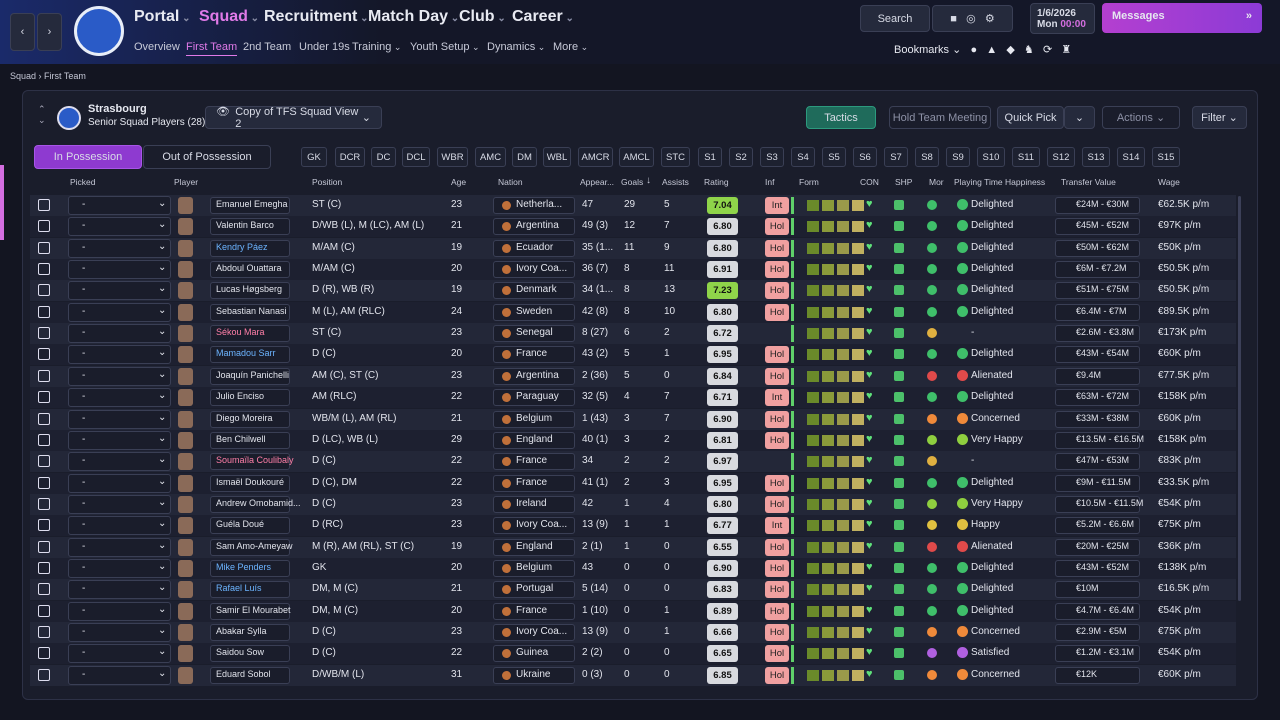  What do you see at coordinates (490, 157) in the screenshot?
I see `position-button: AMC` at bounding box center [490, 157].